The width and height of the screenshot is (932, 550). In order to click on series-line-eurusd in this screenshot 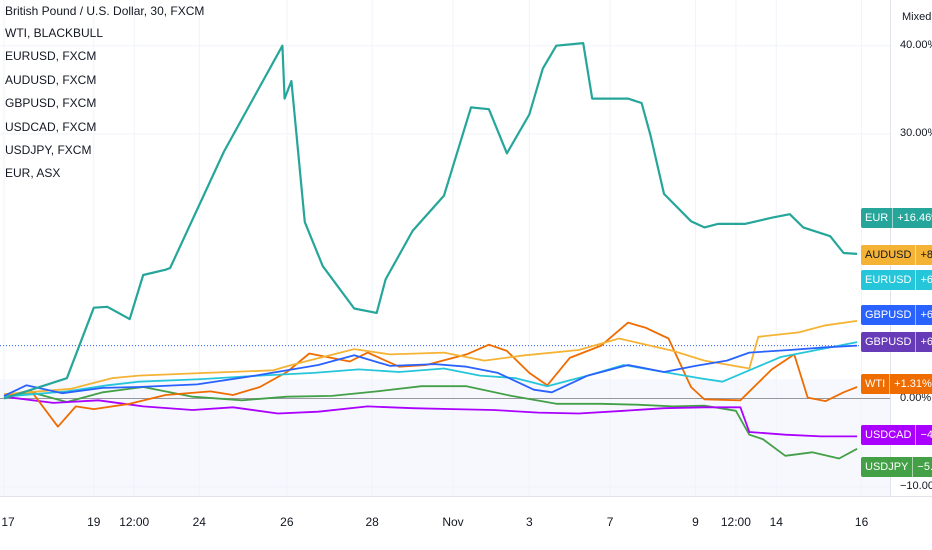, I will do `click(430, 369)`.